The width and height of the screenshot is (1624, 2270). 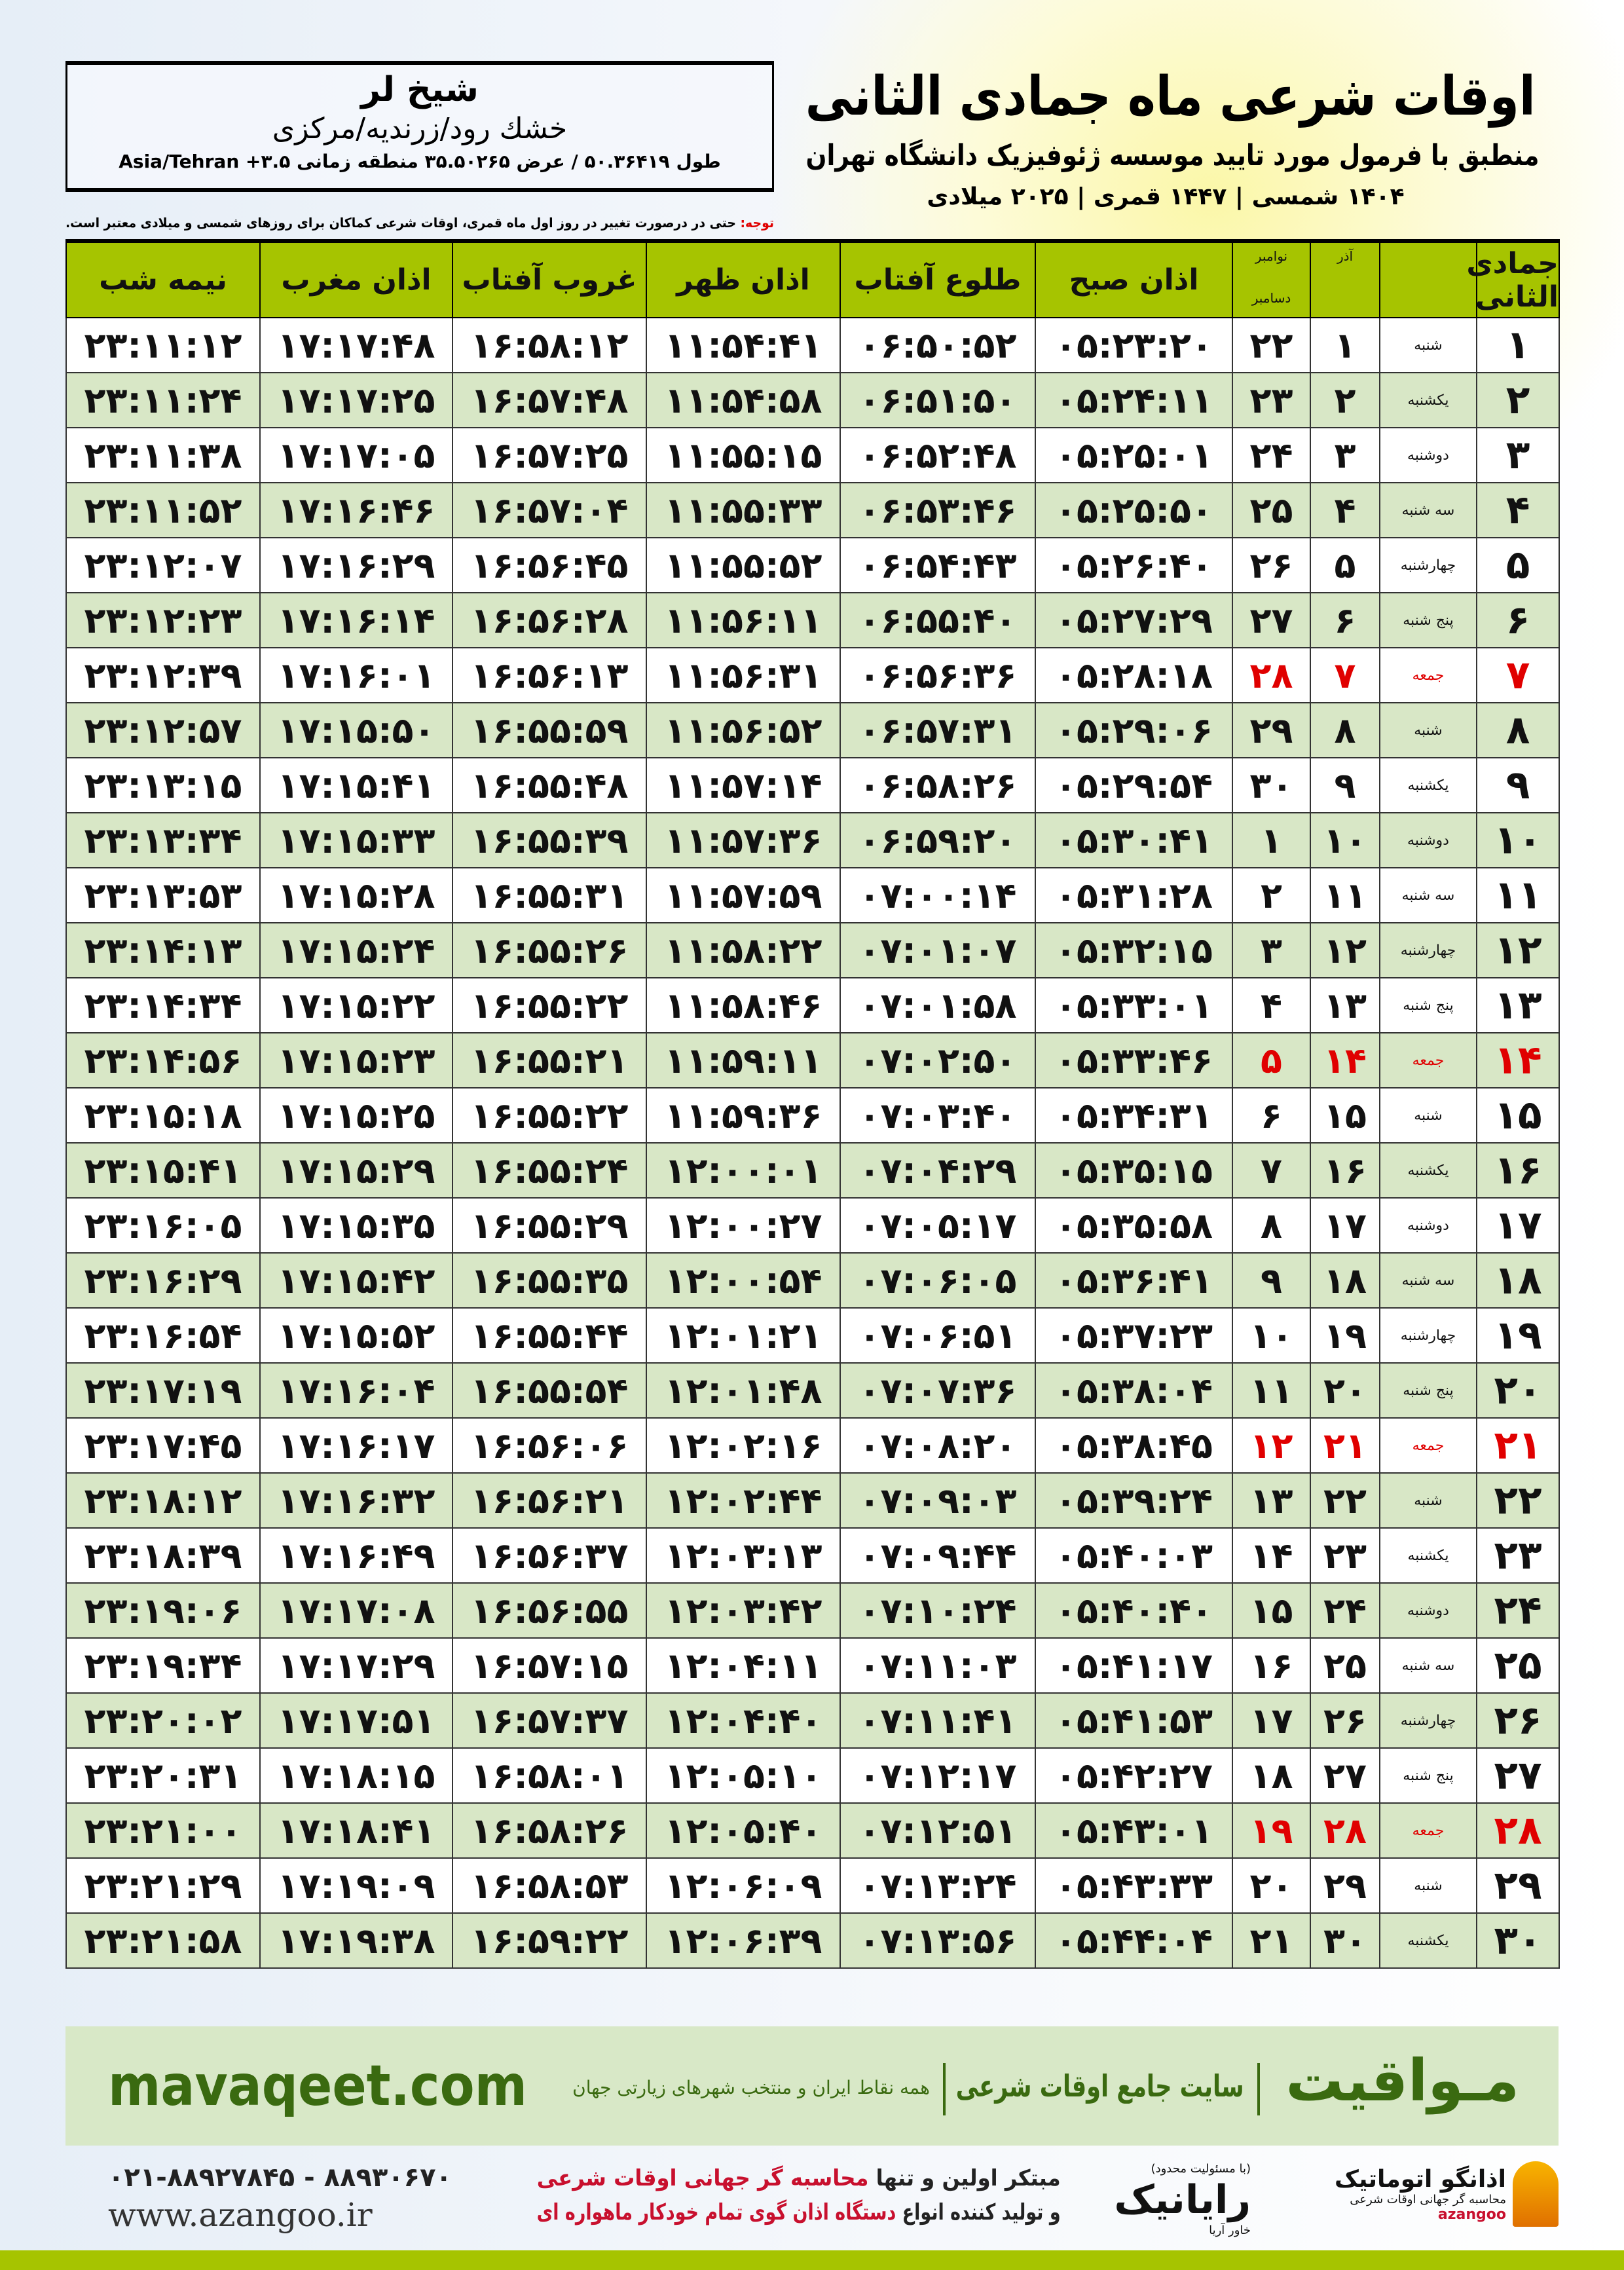 I want to click on phone-numbers: ۰۲۱-۸۸۹۲۷۸۴۵ - ۸۸۹۳۰۶۷۰, so click(x=280, y=2178).